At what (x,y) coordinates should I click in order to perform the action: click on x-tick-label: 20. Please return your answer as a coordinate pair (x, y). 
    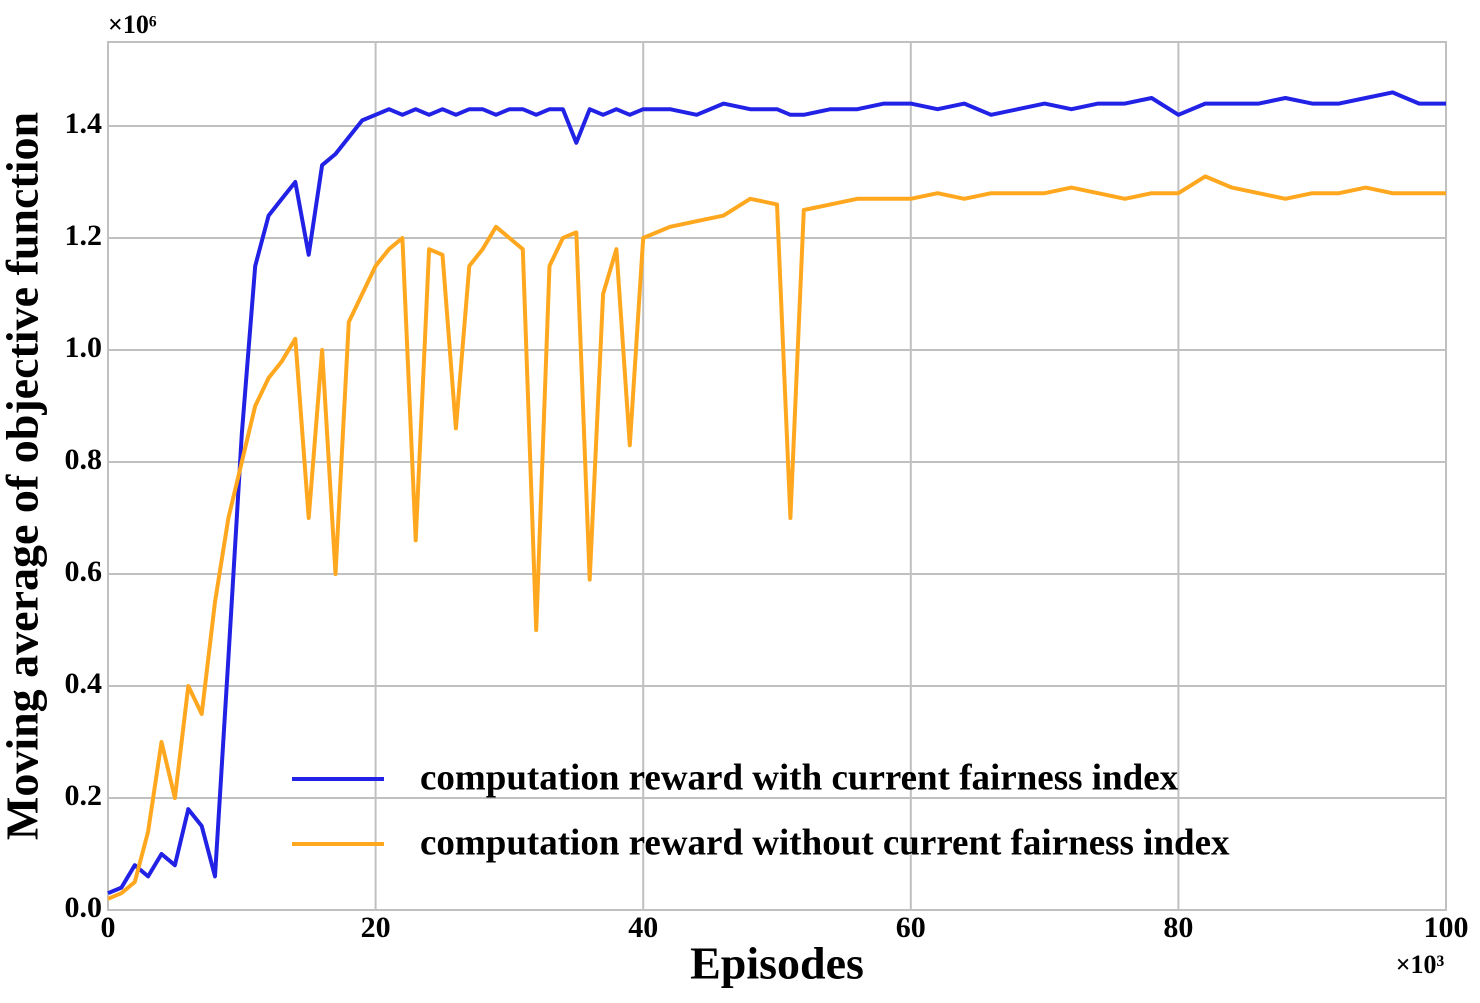
    Looking at the image, I should click on (376, 927).